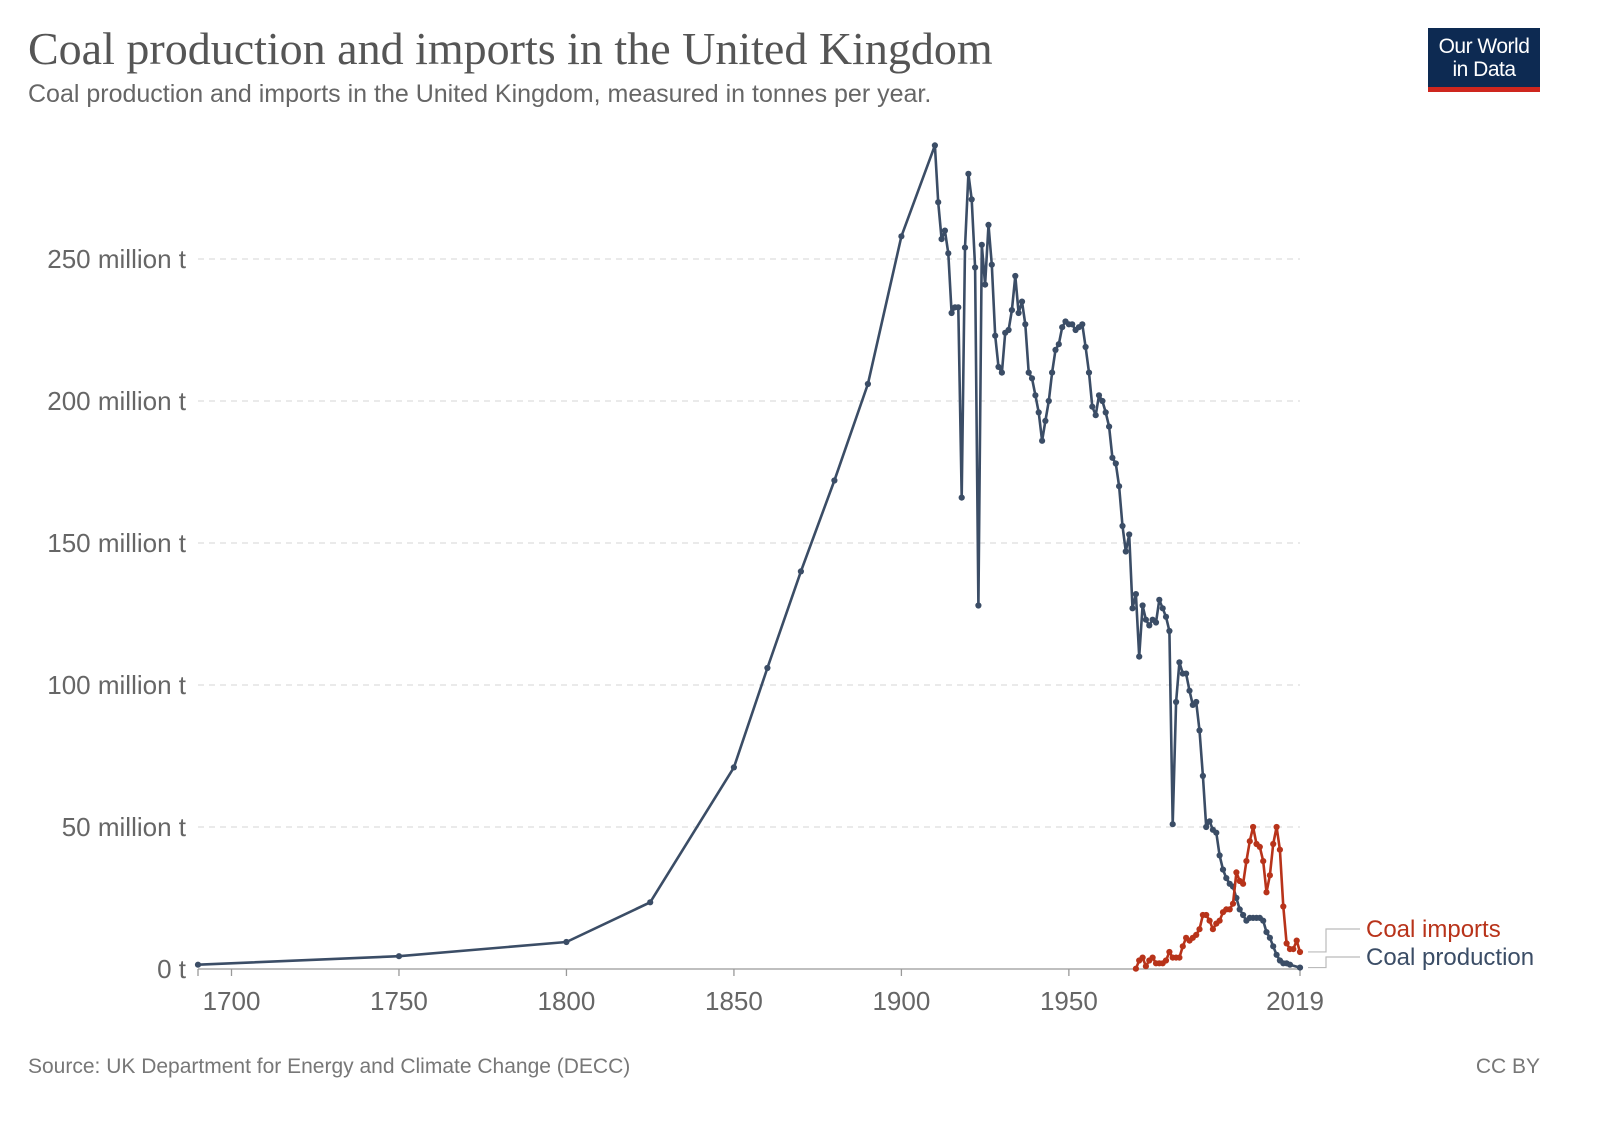  I want to click on legend-label: Coal production, so click(1450, 957).